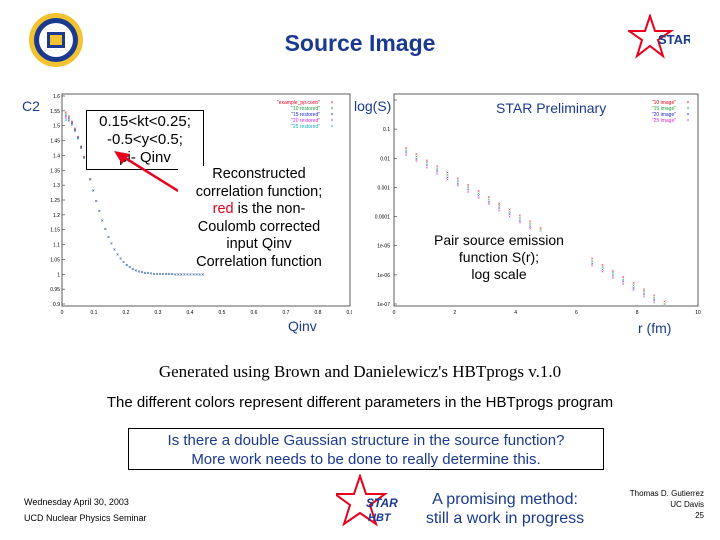 The image size is (720, 540). I want to click on left-xtick-label: 0.7, so click(286, 313).